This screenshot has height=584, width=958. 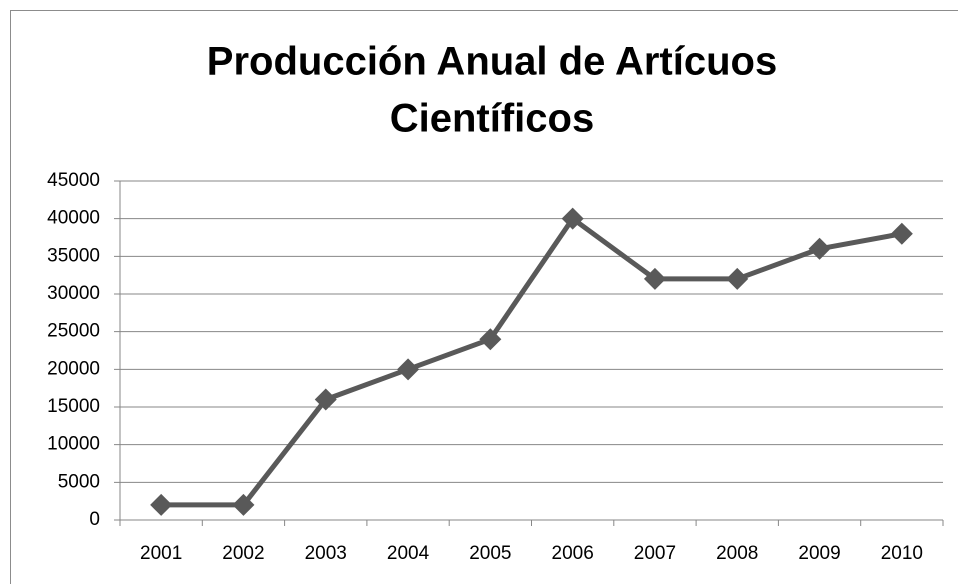 What do you see at coordinates (490, 553) in the screenshot?
I see `x-tick-label: 2005` at bounding box center [490, 553].